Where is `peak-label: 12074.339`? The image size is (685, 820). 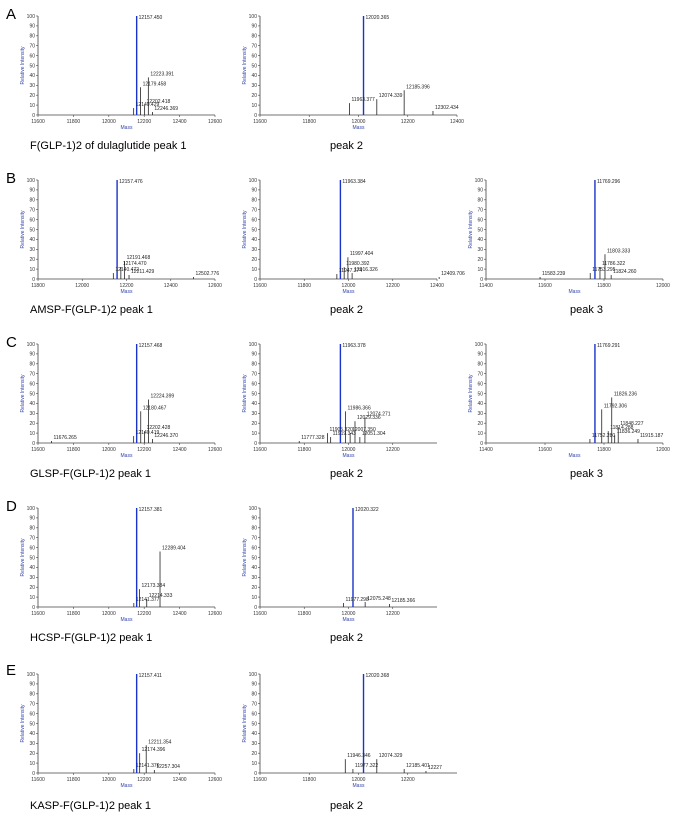 peak-label: 12074.339 is located at coordinates (391, 96).